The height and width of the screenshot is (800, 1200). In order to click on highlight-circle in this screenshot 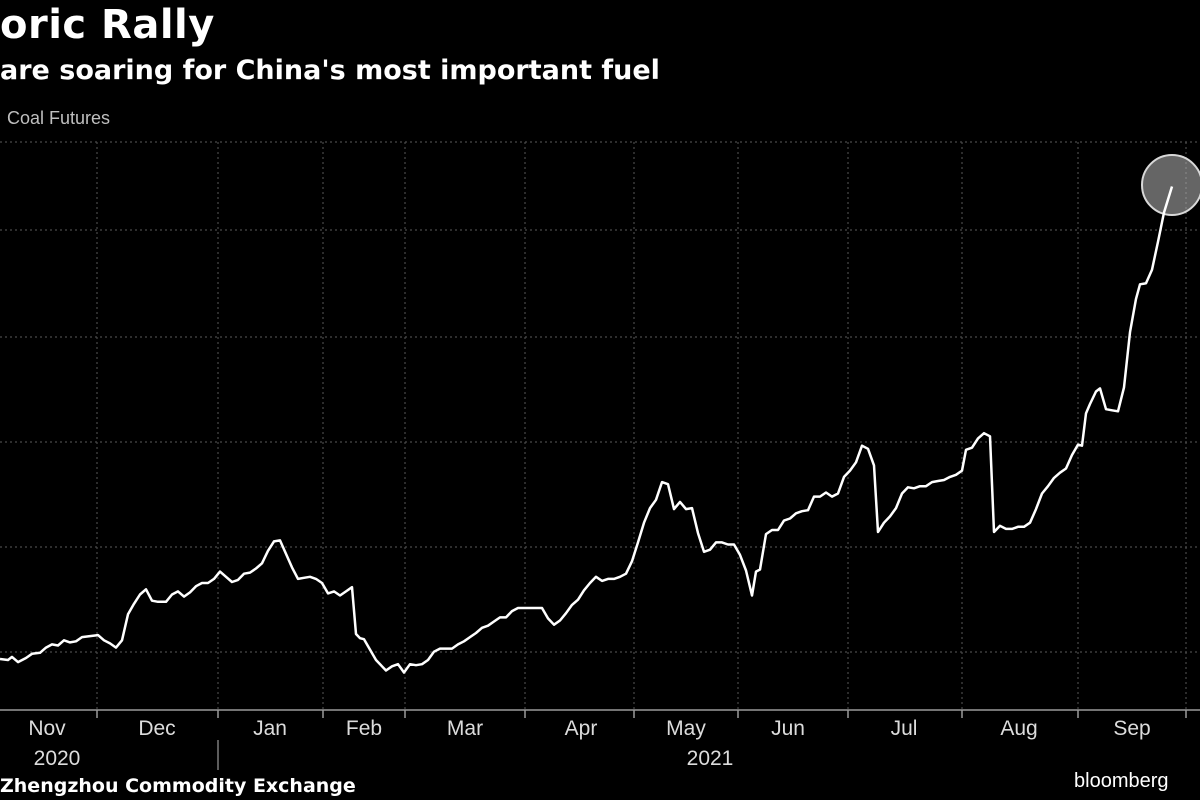, I will do `click(1170, 185)`.